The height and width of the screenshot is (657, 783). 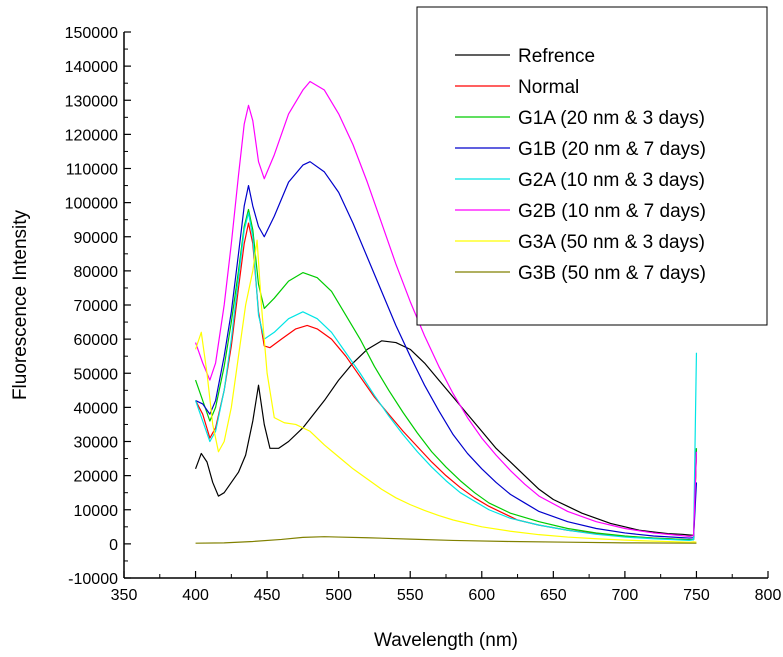 I want to click on legend-label: G2A (10 nm & 3 days), so click(x=611, y=180).